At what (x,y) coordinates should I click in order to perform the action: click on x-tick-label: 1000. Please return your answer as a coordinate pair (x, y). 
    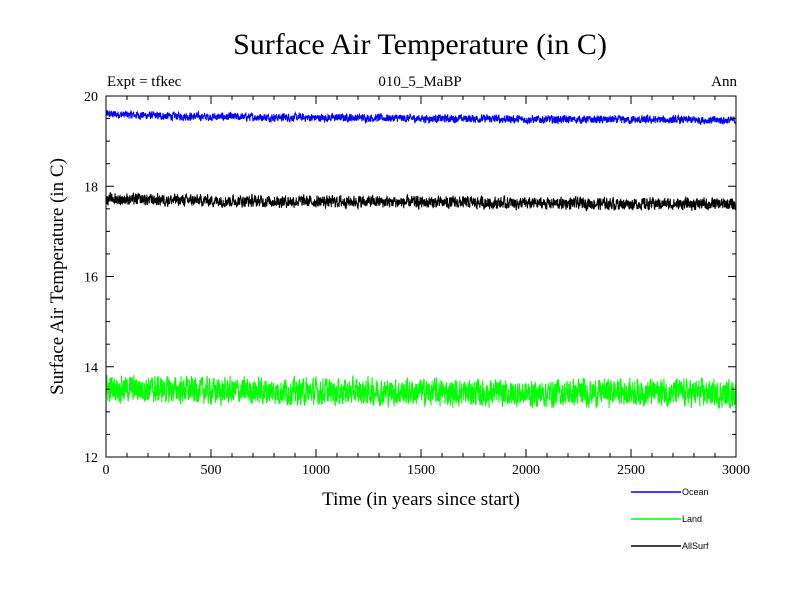
    Looking at the image, I should click on (316, 470).